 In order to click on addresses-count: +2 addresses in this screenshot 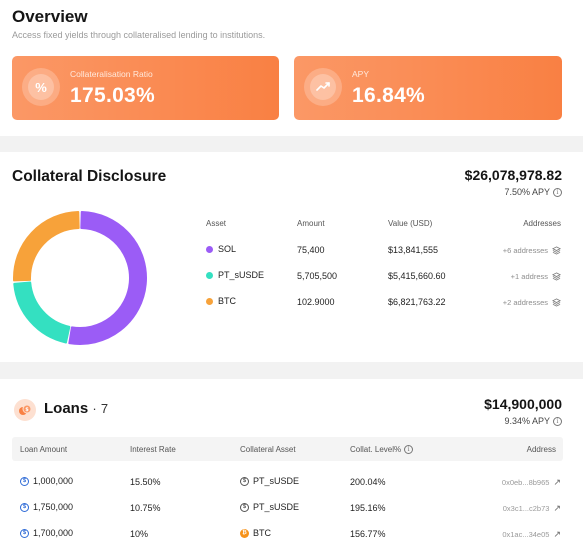, I will do `click(525, 302)`.